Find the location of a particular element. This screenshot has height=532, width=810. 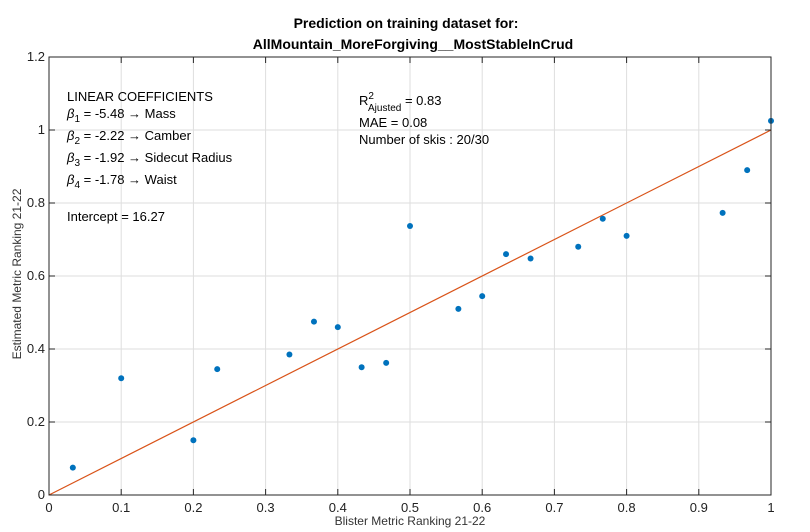

coefficient-1-text: = -5.48 → Mass is located at coordinates (128, 113).